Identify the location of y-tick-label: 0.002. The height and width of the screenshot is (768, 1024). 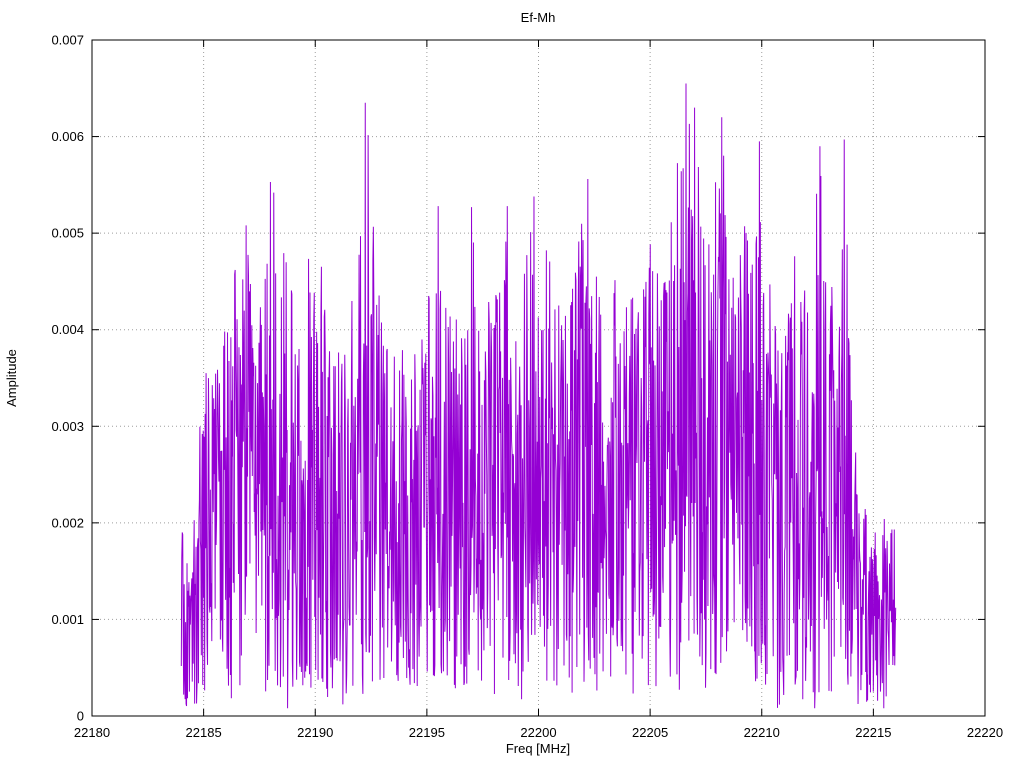
(67, 522).